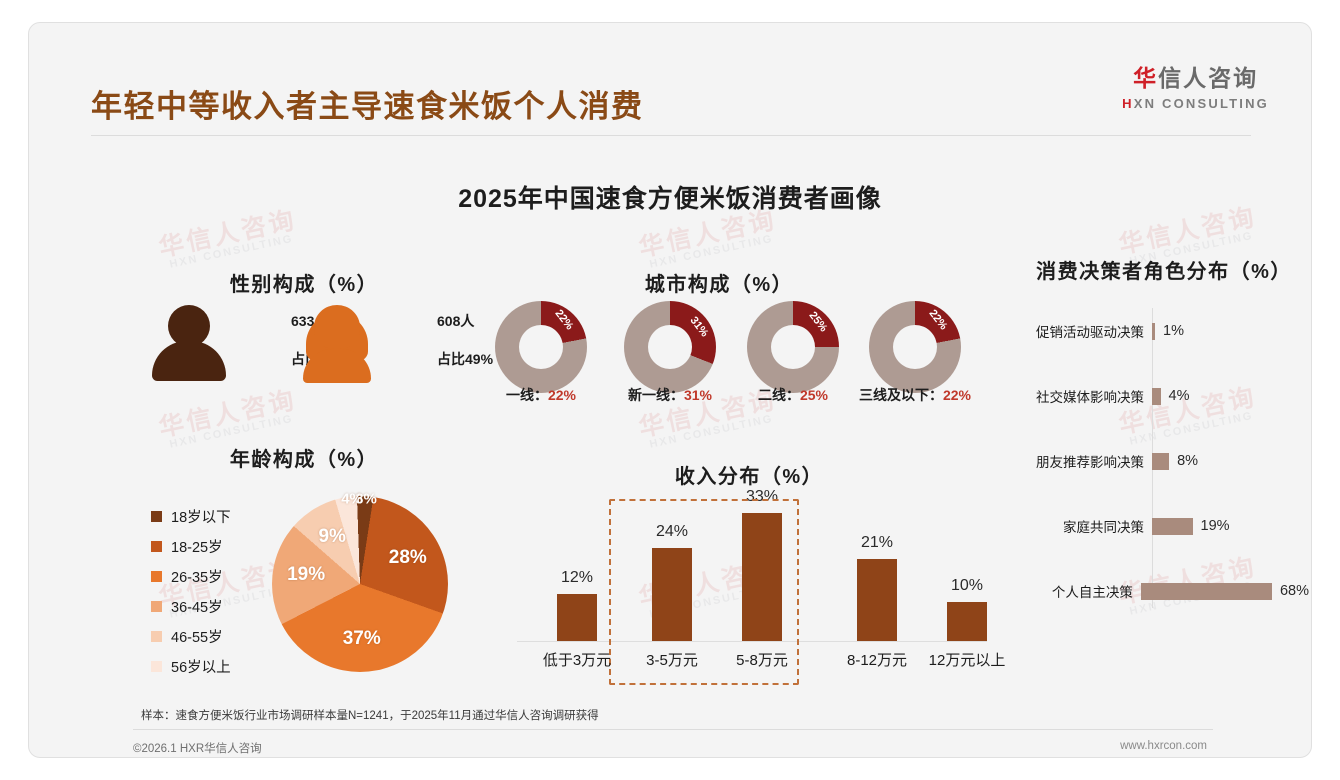 Image resolution: width=1340 pixels, height=780 pixels. I want to click on city-donut-二线: 25%, so click(793, 347).